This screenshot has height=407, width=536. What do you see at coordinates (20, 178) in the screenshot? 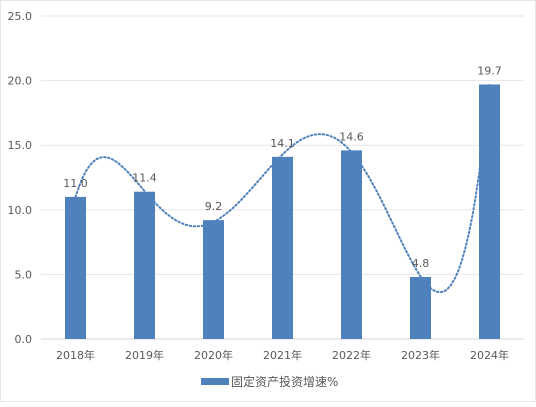
I see `y-axis-tick-labels: 0.0 5.0 10.0 15.0 20.0 25.0` at bounding box center [20, 178].